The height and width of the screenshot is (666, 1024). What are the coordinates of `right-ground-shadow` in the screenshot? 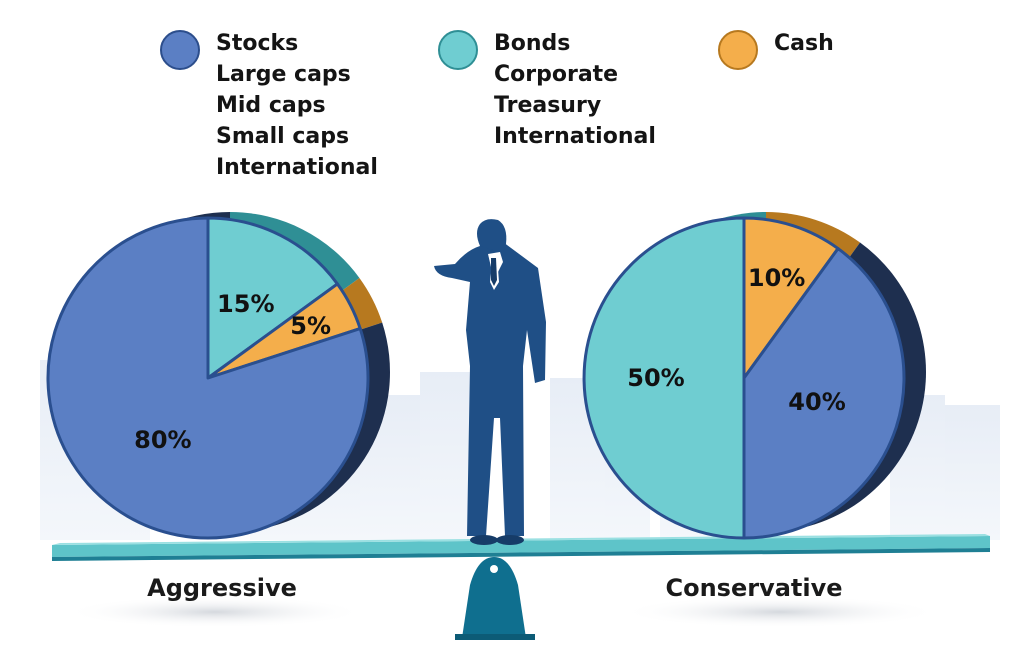 It's located at (780, 612).